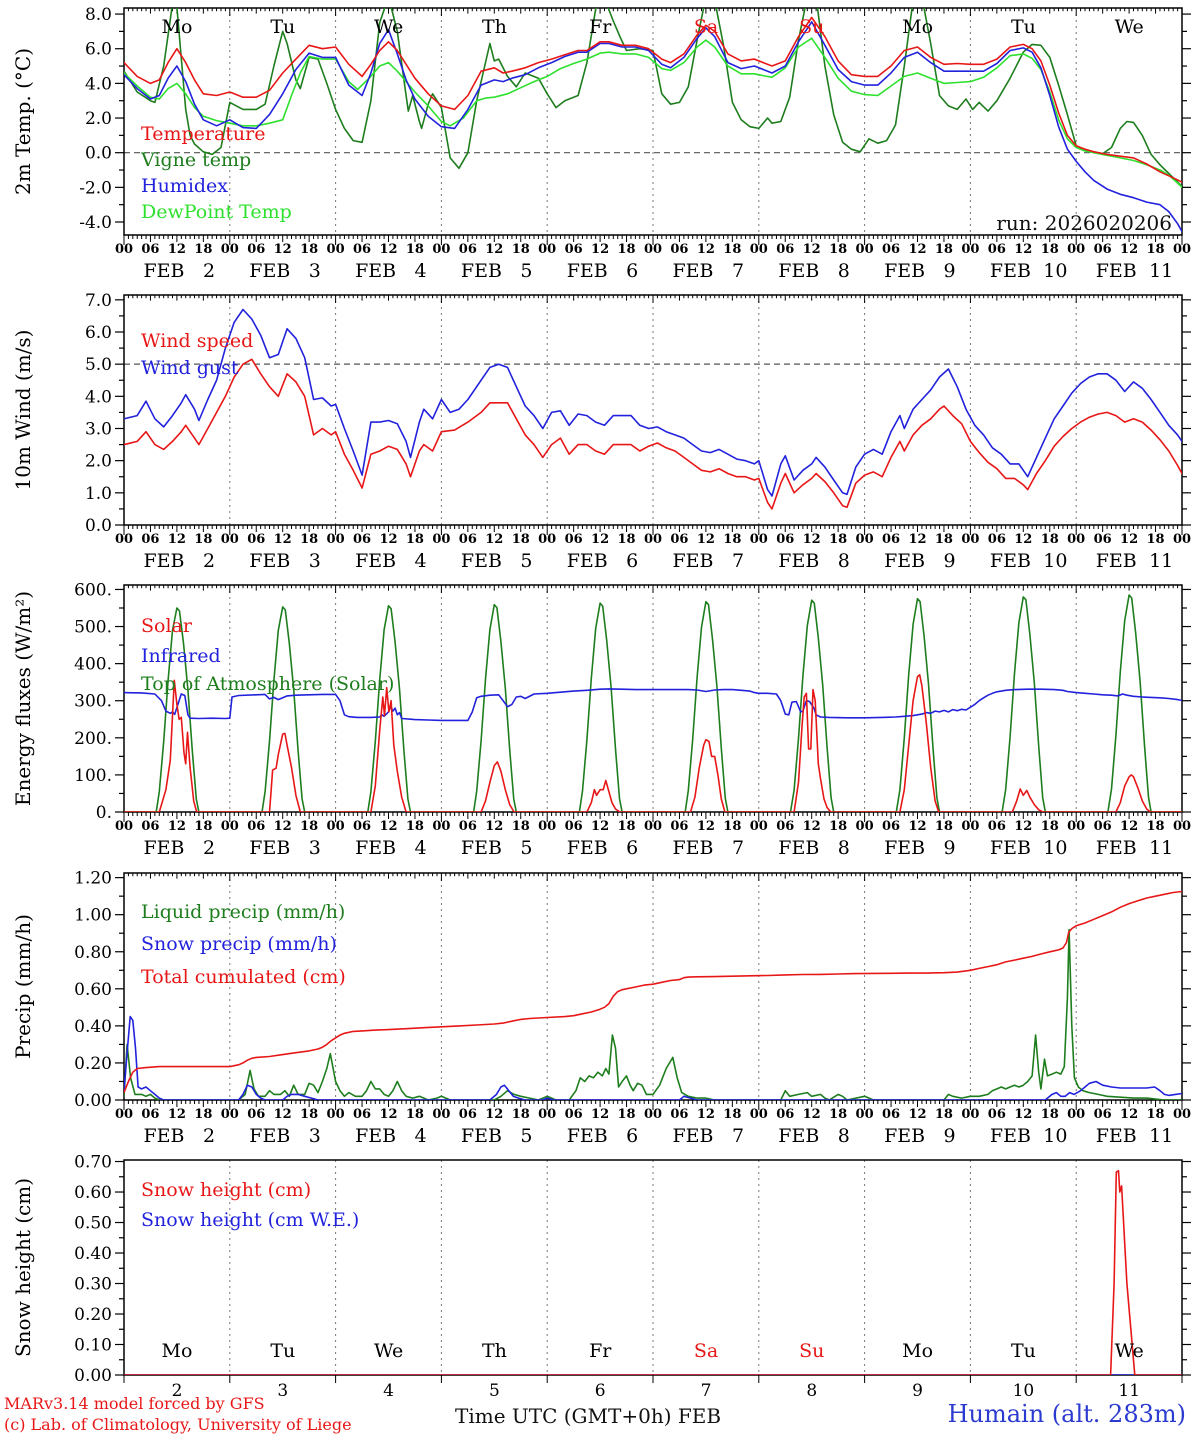 This screenshot has width=1194, height=1440. I want to click on svg-text: 0.50, so click(93, 1224).